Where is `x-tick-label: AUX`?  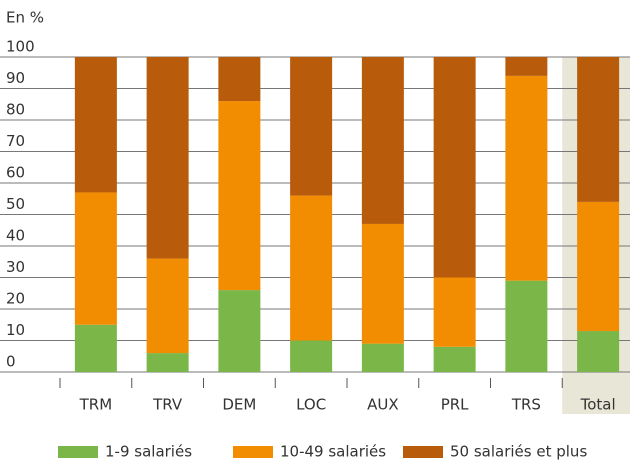
x-tick-label: AUX is located at coordinates (383, 405).